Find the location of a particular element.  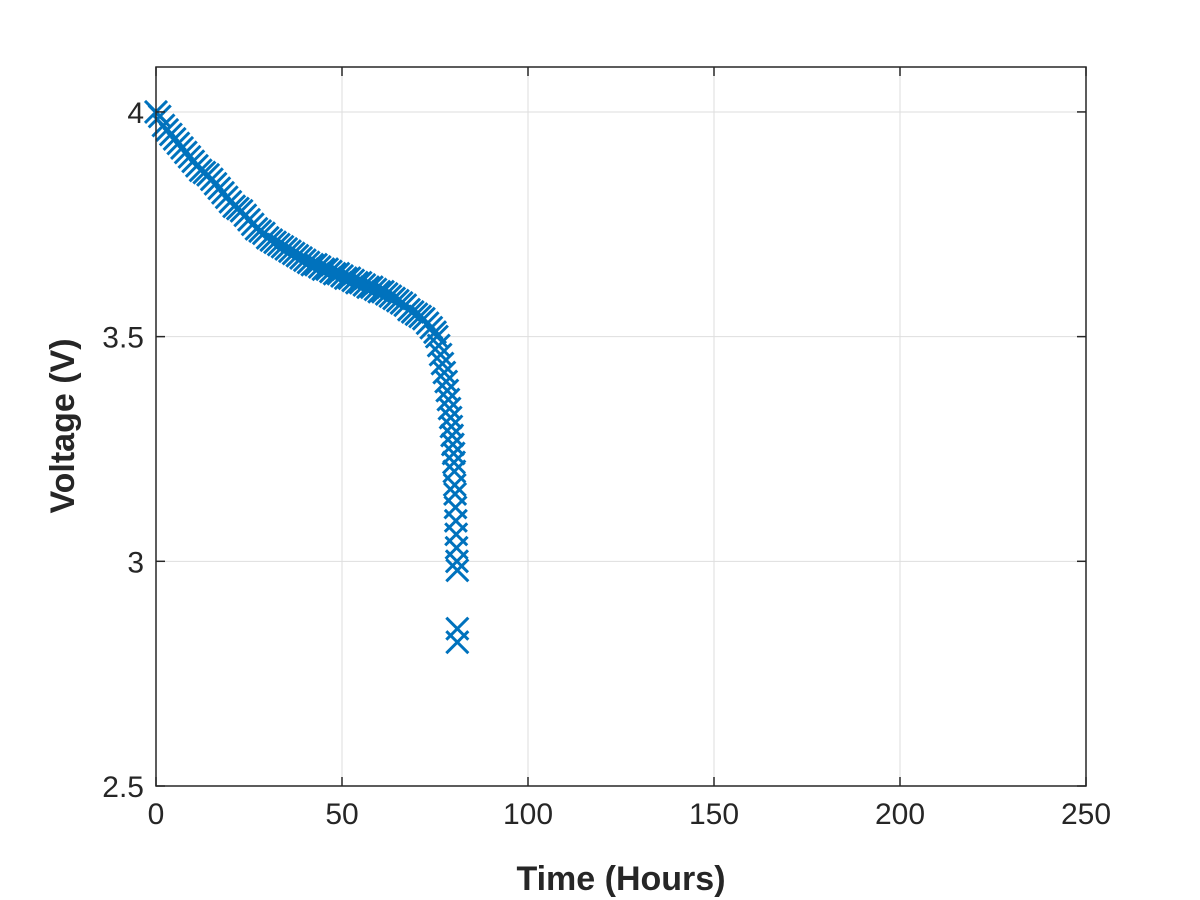

x-tick-label: 50 is located at coordinates (341, 814).